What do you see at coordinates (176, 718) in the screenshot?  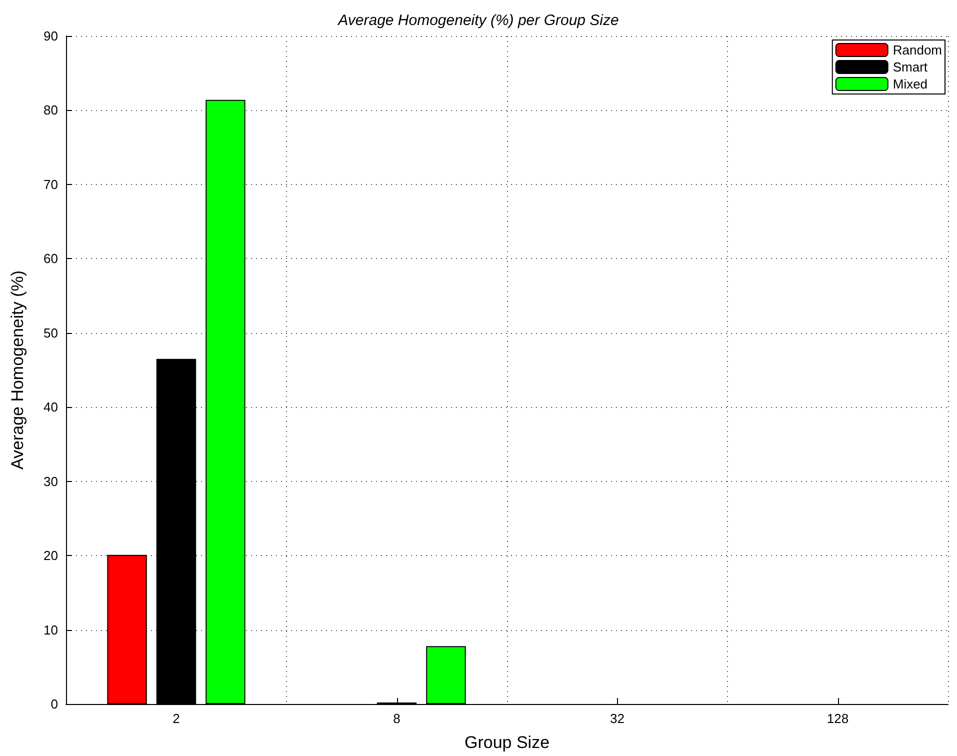 I see `x-tick-label: 2` at bounding box center [176, 718].